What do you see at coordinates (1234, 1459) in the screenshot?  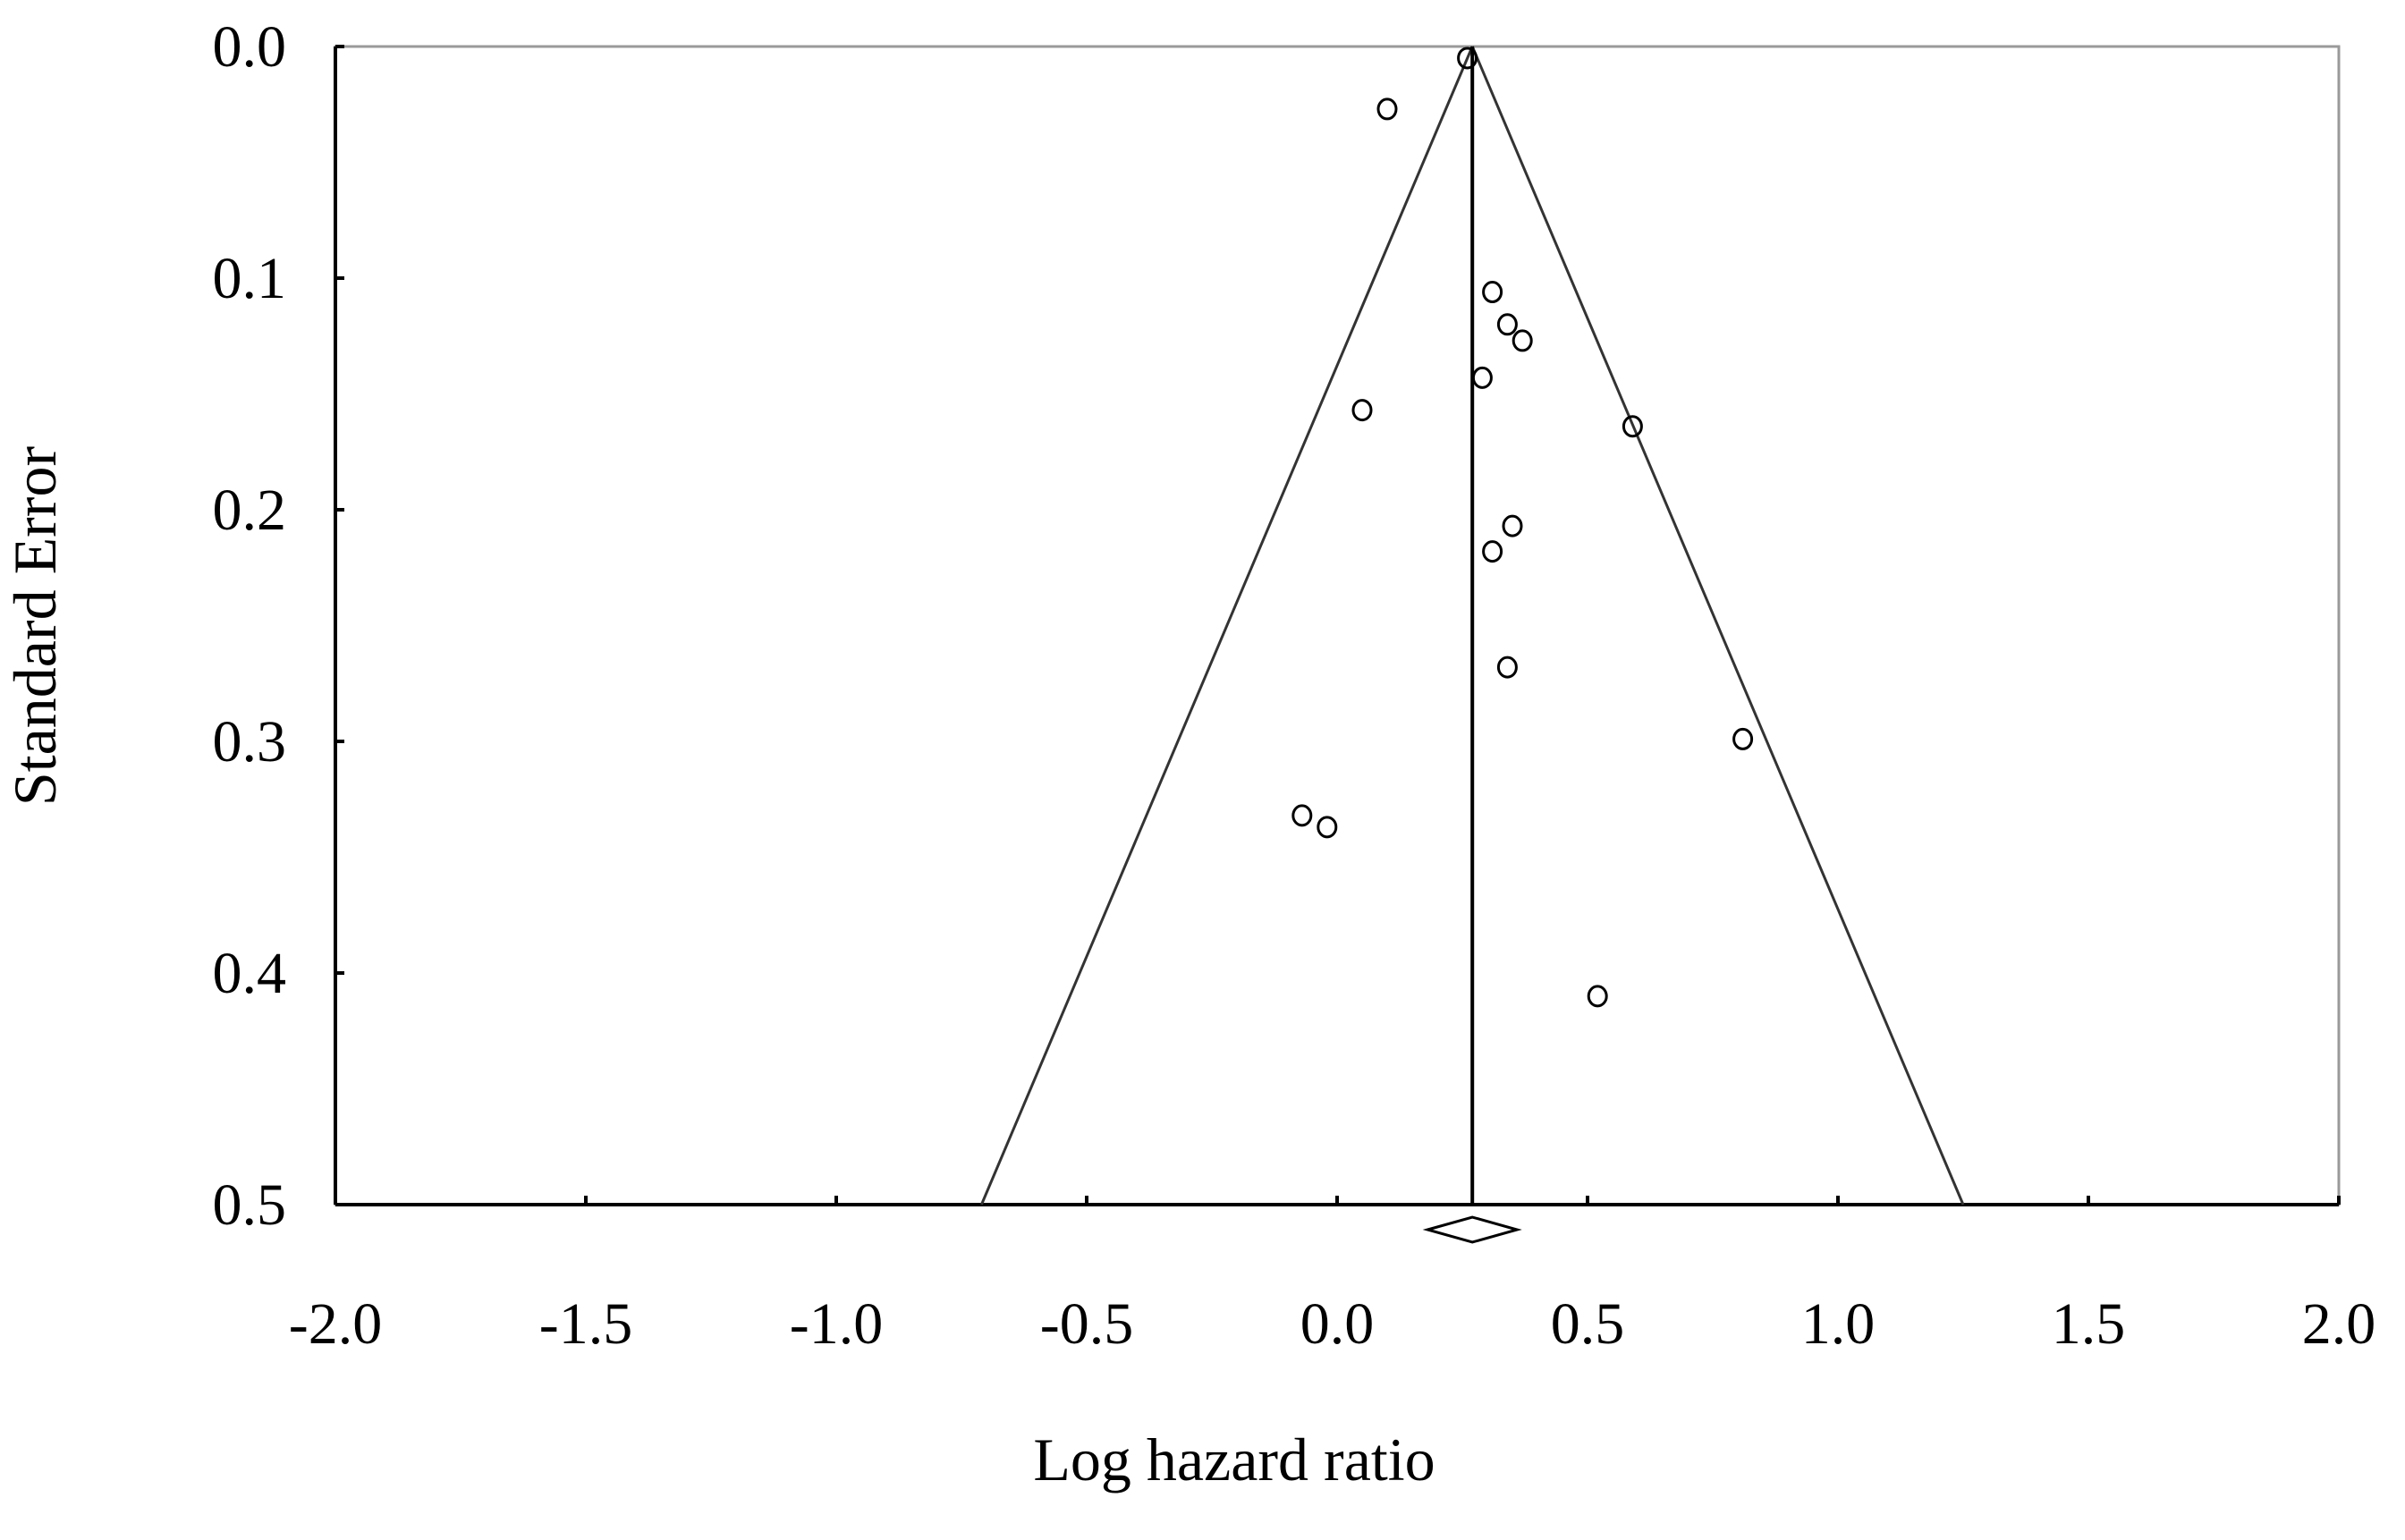 I see `x-axis-title: Log hazard ratio` at bounding box center [1234, 1459].